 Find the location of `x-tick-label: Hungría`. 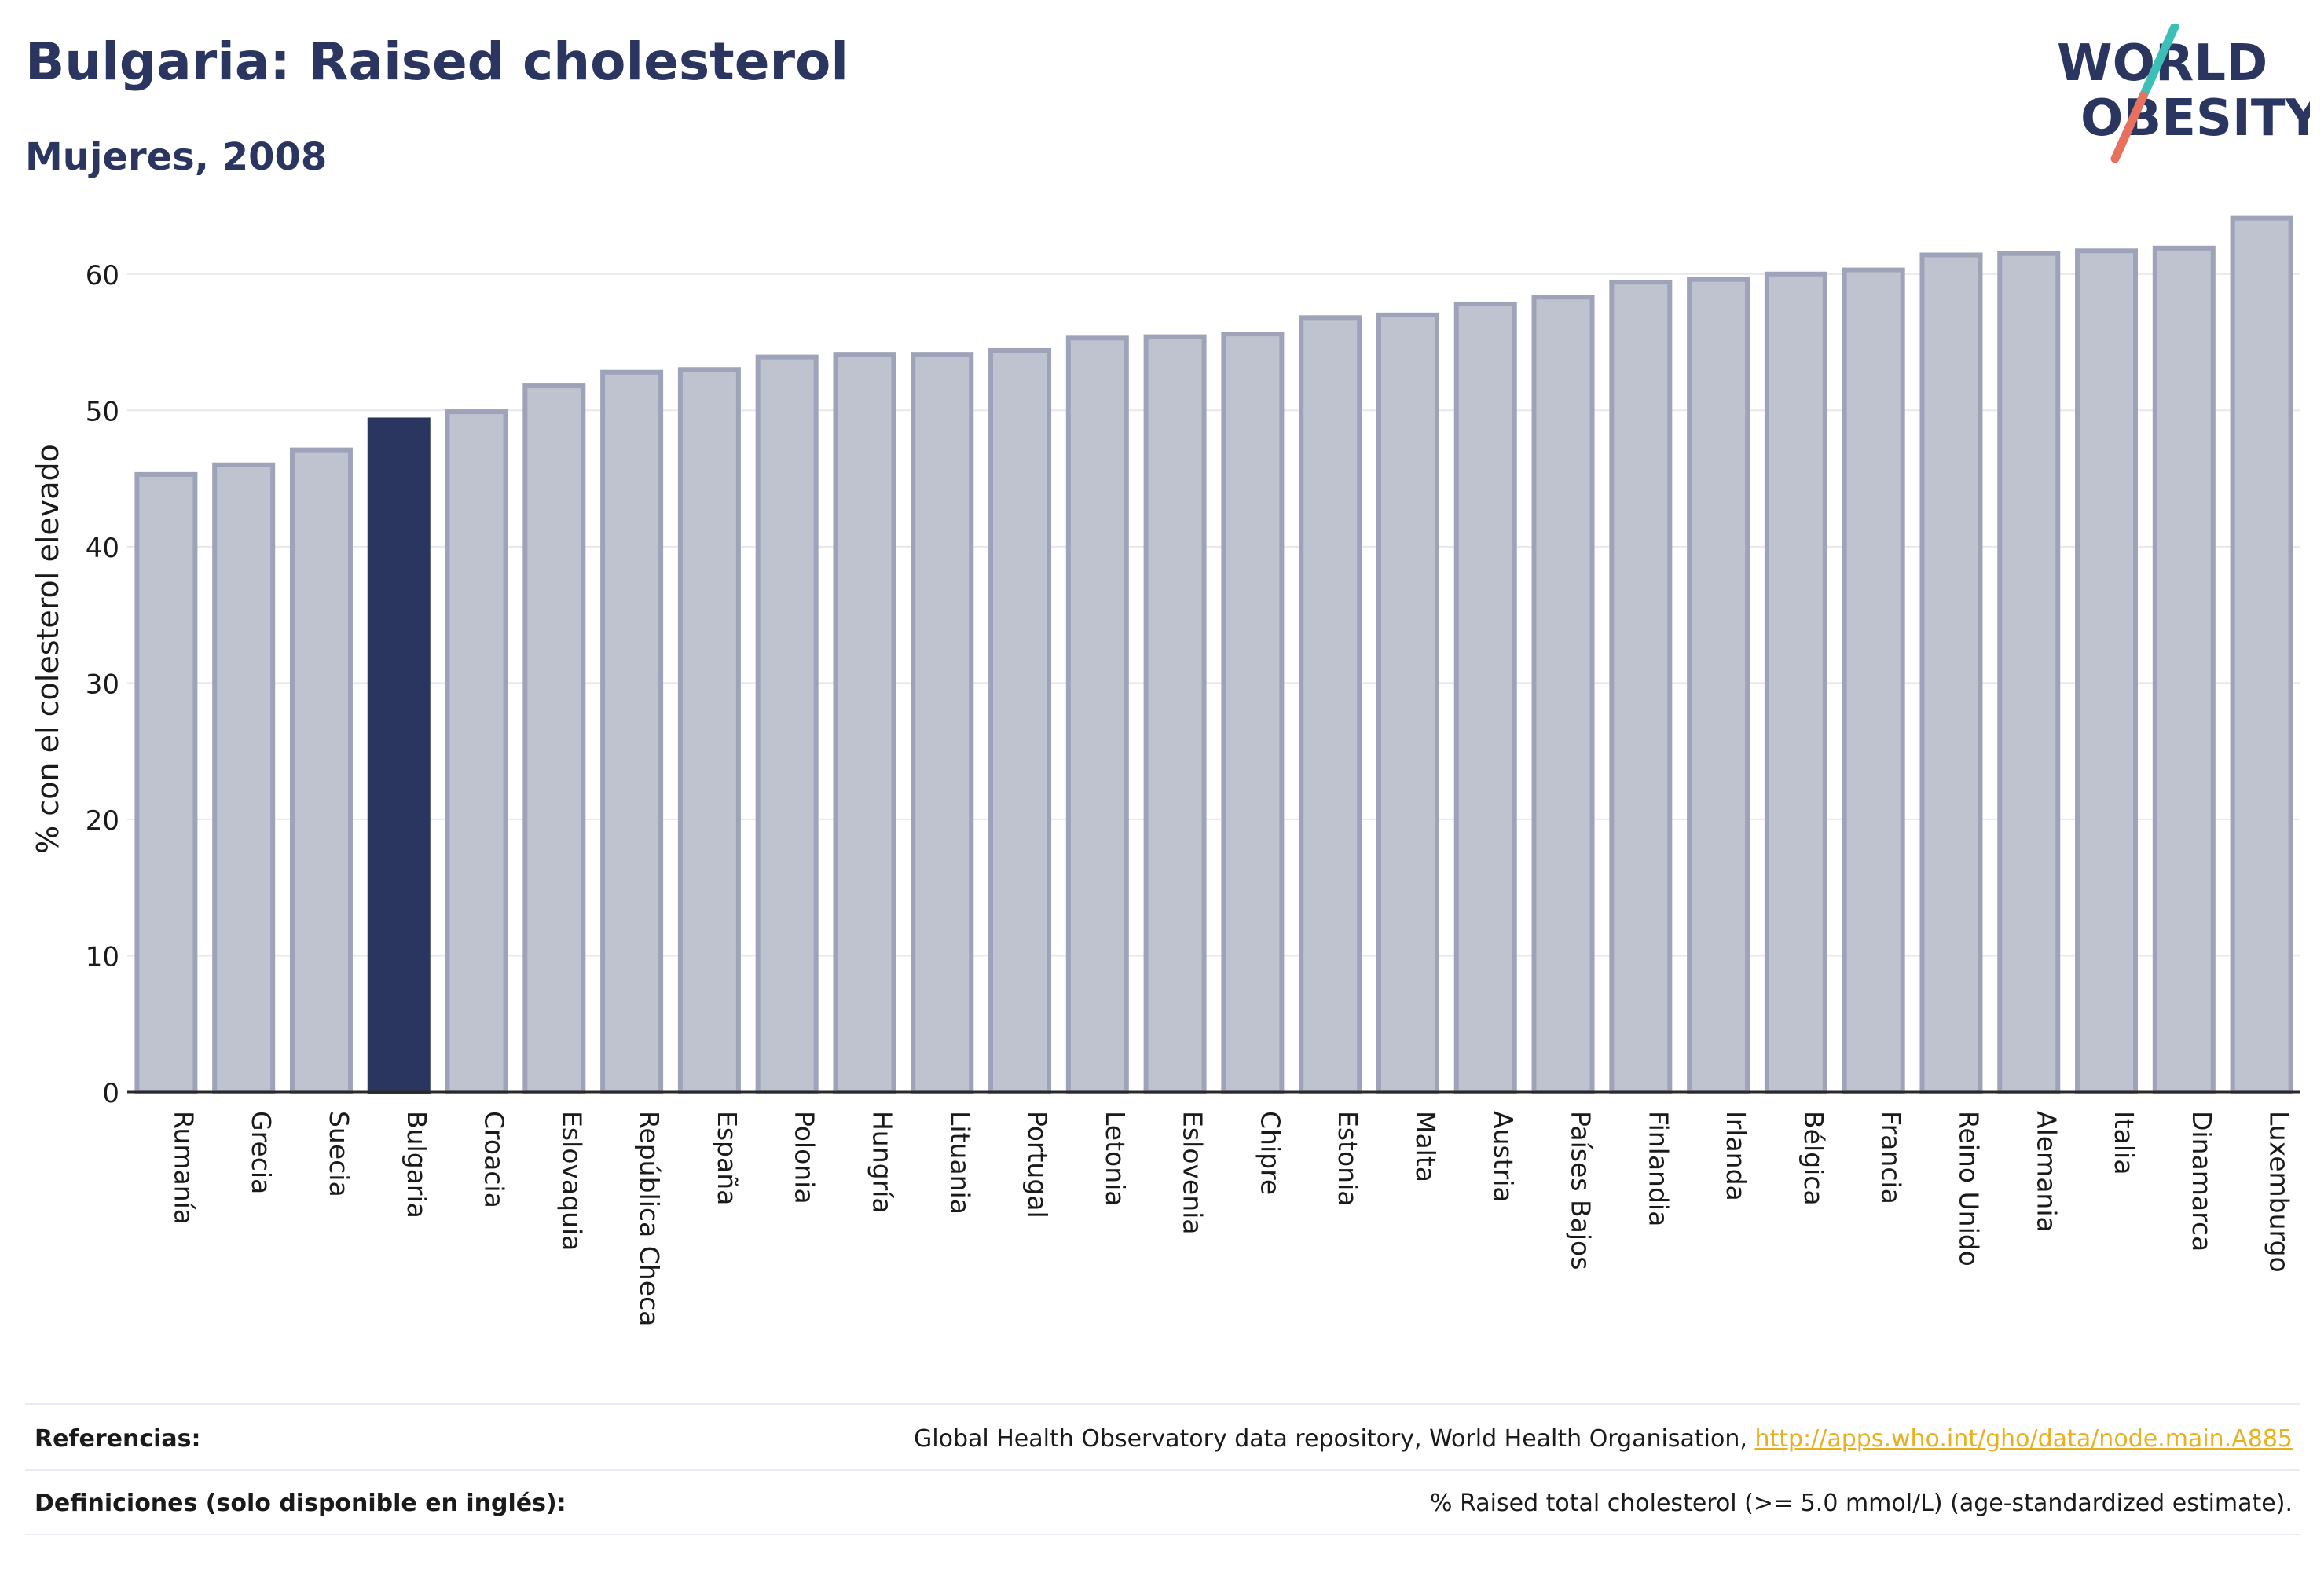

x-tick-label: Hungría is located at coordinates (882, 1162).